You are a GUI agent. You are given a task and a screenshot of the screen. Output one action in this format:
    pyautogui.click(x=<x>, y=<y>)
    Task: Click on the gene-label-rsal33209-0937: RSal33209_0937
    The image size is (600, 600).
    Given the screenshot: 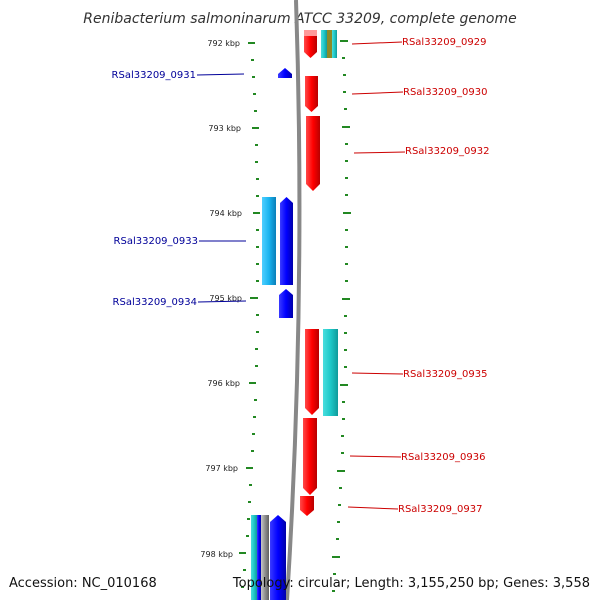 What is the action you would take?
    pyautogui.click(x=440, y=509)
    